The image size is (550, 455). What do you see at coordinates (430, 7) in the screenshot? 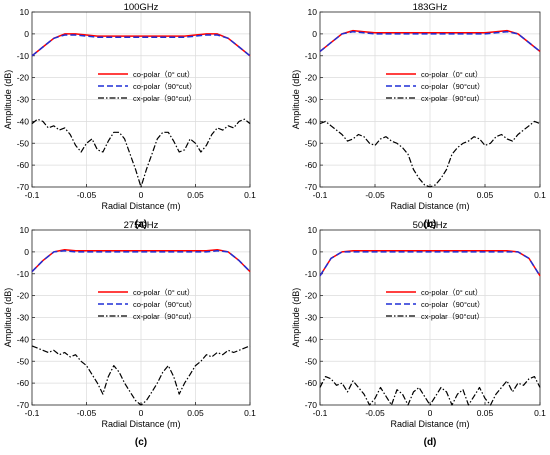
I see `chart-title: 183GHz` at bounding box center [430, 7].